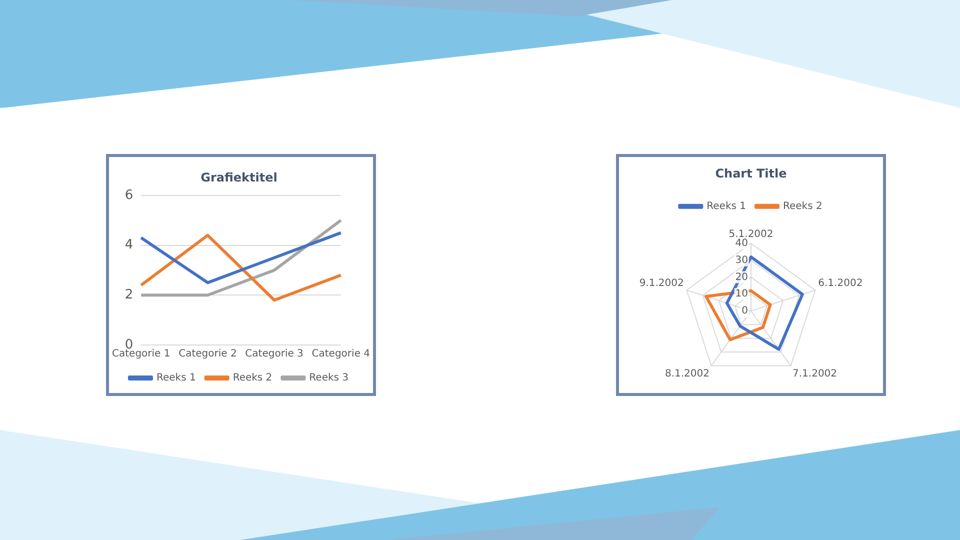 This screenshot has width=960, height=540. Describe the element at coordinates (751, 173) in the screenshot. I see `chart-title: Chart Title` at that location.